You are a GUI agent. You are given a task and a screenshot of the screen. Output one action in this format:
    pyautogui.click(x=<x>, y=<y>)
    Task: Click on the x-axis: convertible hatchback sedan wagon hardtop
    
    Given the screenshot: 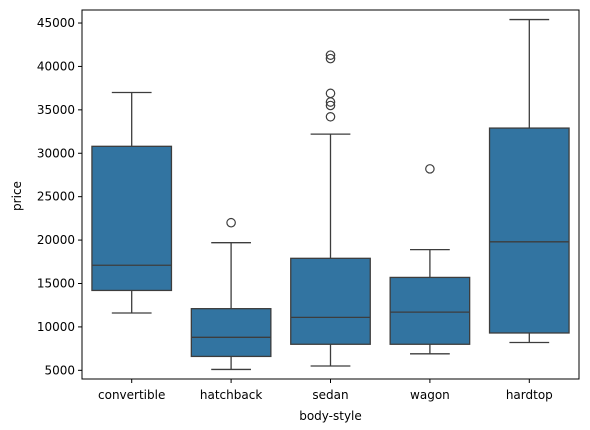 What is the action you would take?
    pyautogui.click(x=325, y=390)
    